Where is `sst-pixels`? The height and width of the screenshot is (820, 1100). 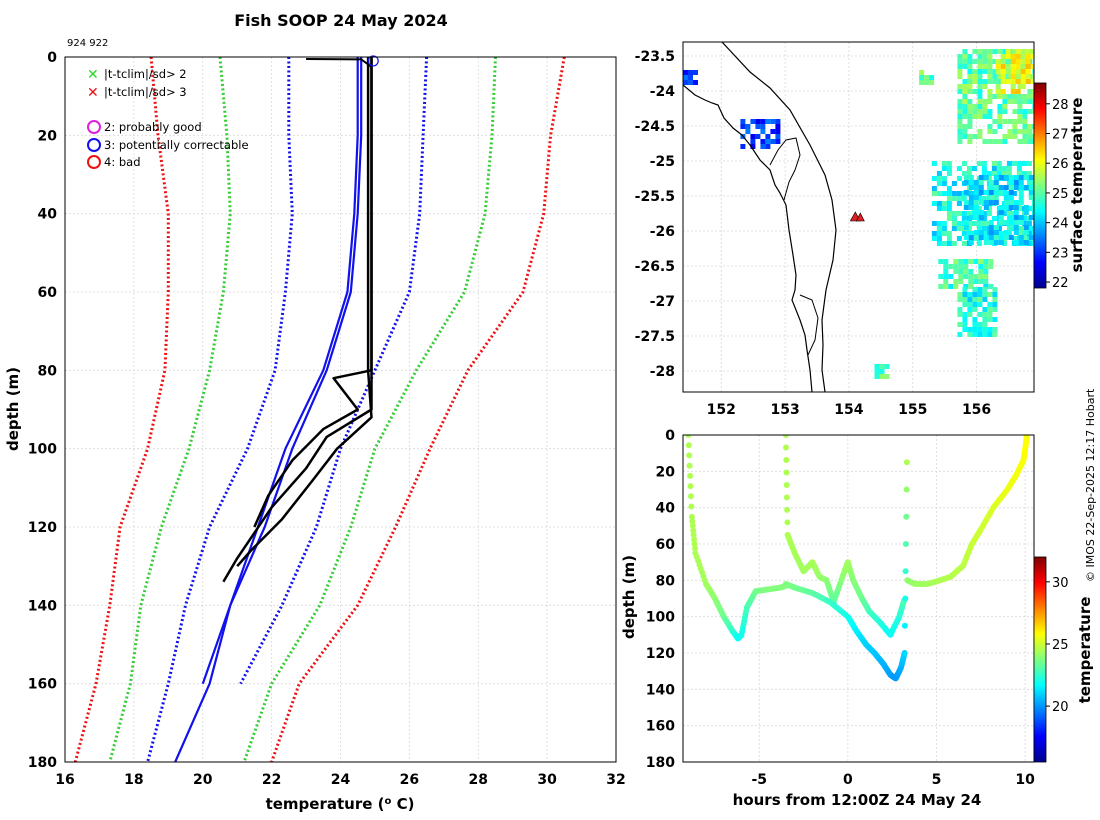
sst-pixels is located at coordinates (858, 214).